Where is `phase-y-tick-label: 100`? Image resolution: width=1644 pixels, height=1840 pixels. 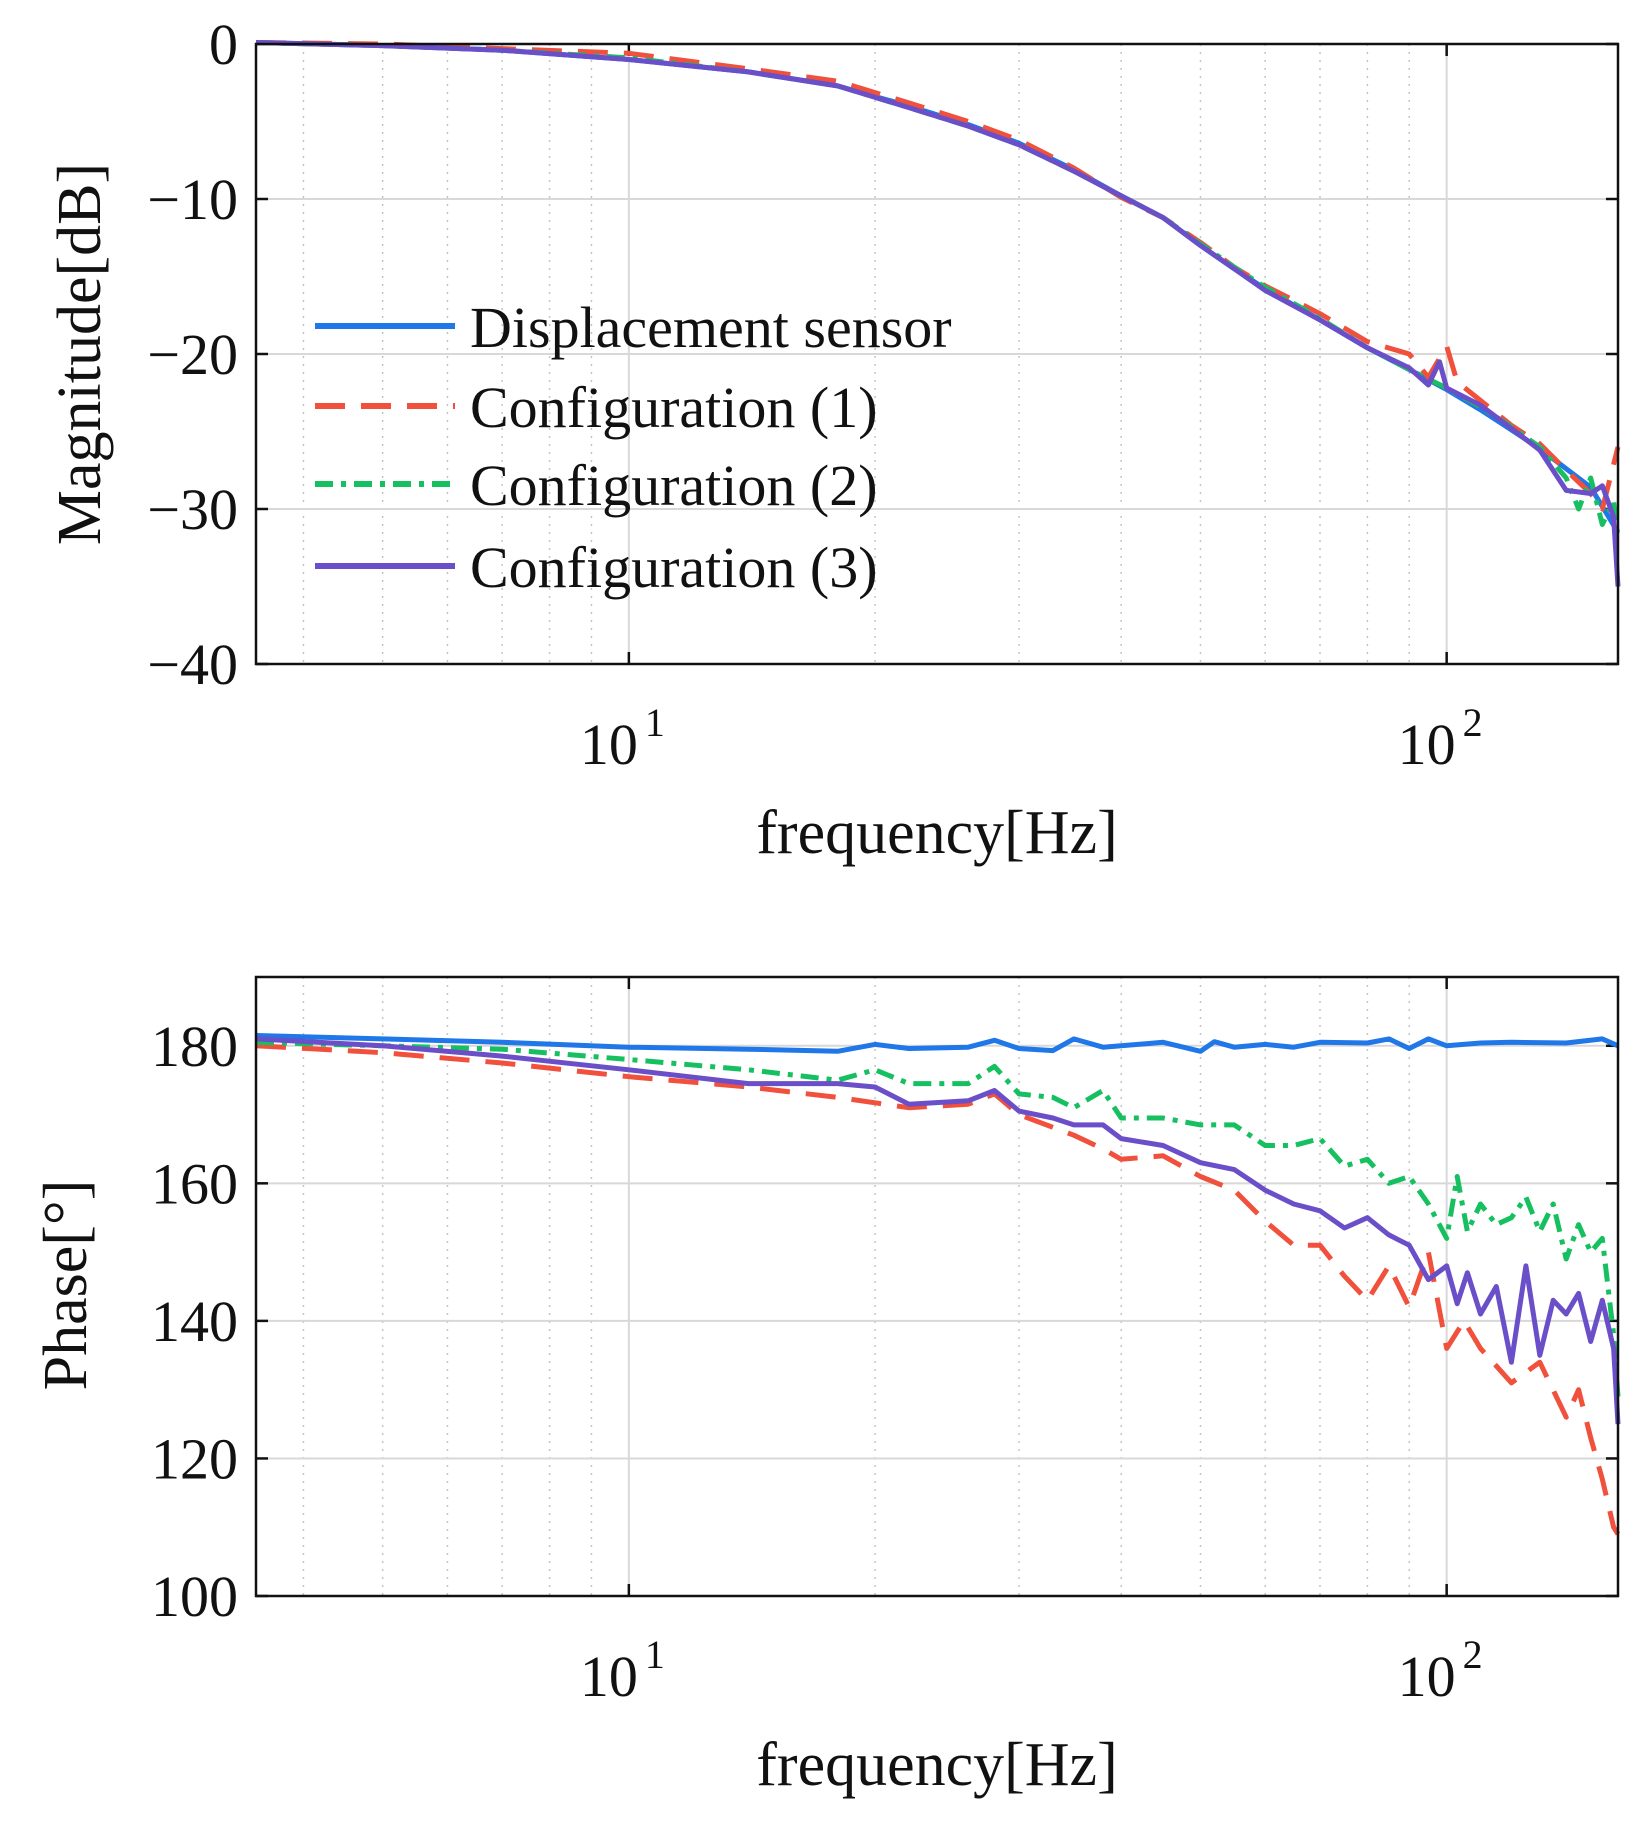
phase-y-tick-label: 100 is located at coordinates (194, 1596).